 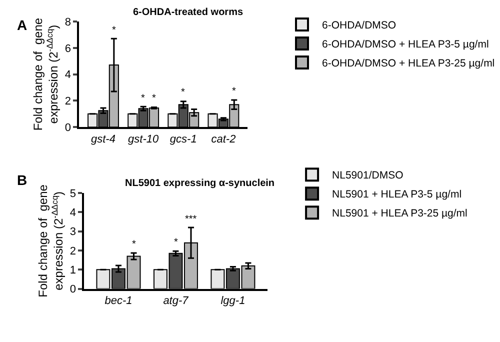 What do you see at coordinates (188, 12) in the screenshot?
I see `chart-title: 6-OHDA-treated worms` at bounding box center [188, 12].